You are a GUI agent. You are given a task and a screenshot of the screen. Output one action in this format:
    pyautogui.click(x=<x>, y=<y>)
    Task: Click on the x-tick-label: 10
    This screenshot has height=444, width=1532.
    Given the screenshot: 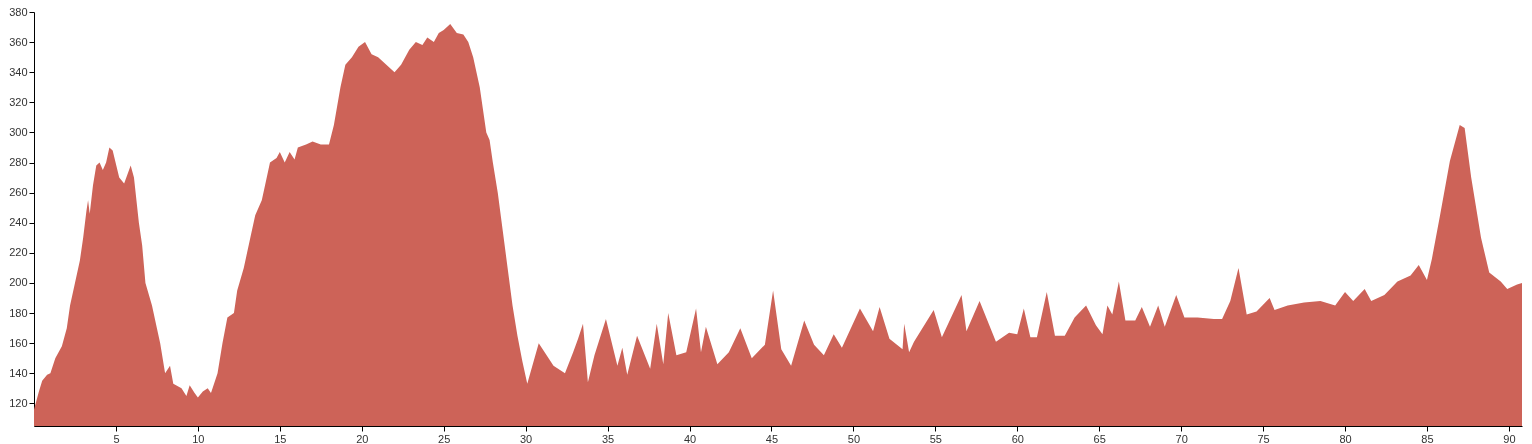 What is the action you would take?
    pyautogui.click(x=198, y=438)
    